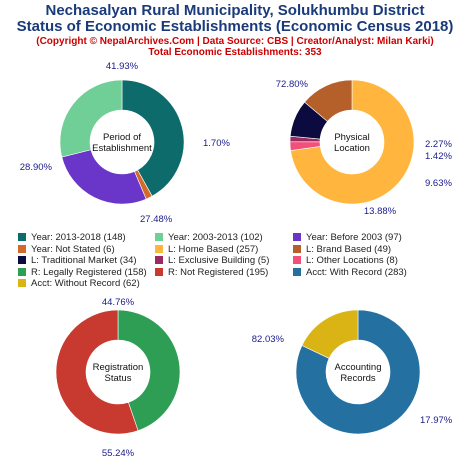 This screenshot has height=470, width=470. What do you see at coordinates (218, 272) in the screenshot?
I see `legend-label: R: Not Registered (195)` at bounding box center [218, 272].